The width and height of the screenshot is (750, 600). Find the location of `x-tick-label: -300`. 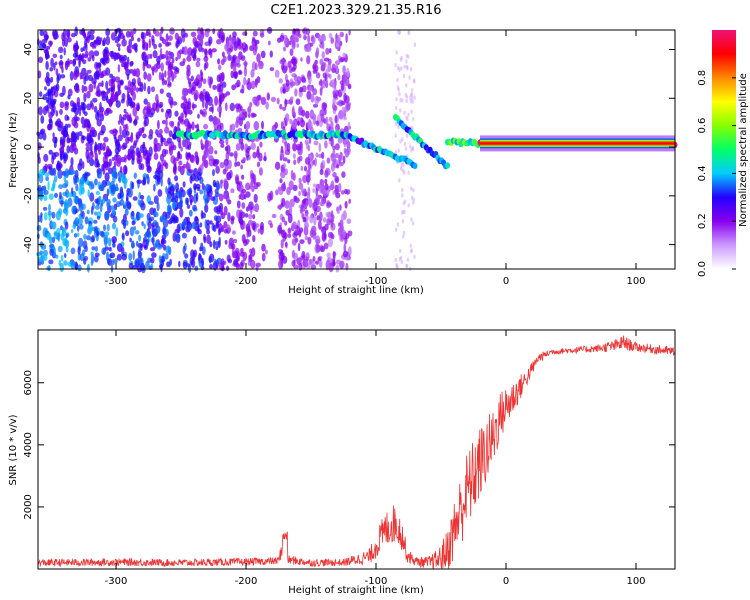

x-tick-label: -300 is located at coordinates (116, 281).